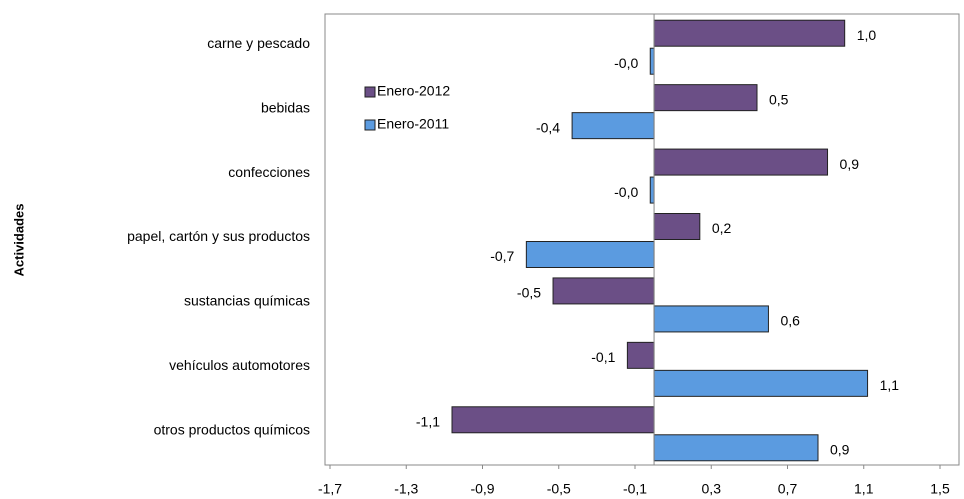  I want to click on x-tick-label: -0,1, so click(635, 489).